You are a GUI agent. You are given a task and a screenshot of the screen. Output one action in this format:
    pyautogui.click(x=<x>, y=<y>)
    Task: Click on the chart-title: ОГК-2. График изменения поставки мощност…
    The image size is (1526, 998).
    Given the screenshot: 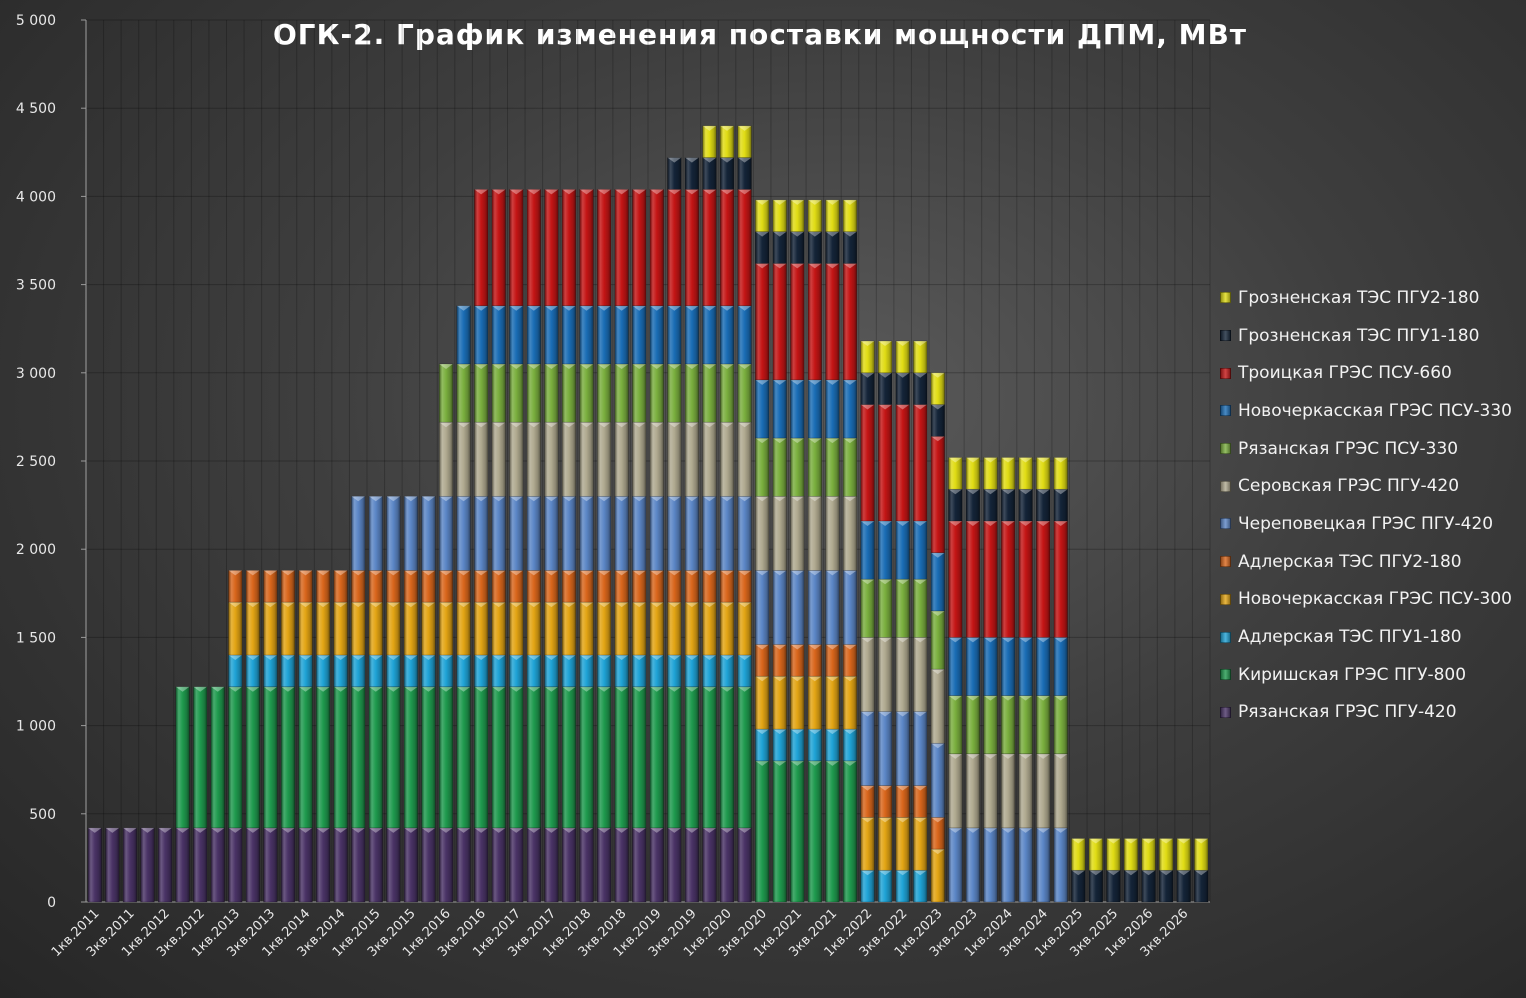 What is the action you would take?
    pyautogui.click(x=760, y=34)
    